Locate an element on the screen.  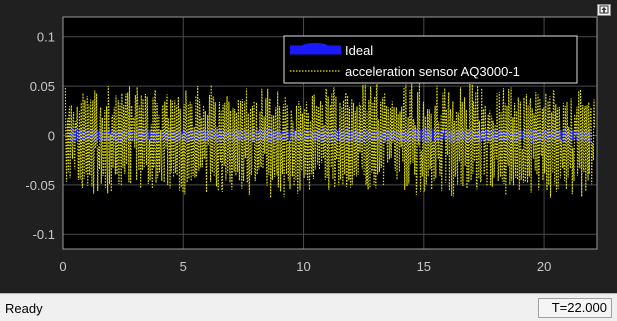
restore-axes-button is located at coordinates (604, 10).